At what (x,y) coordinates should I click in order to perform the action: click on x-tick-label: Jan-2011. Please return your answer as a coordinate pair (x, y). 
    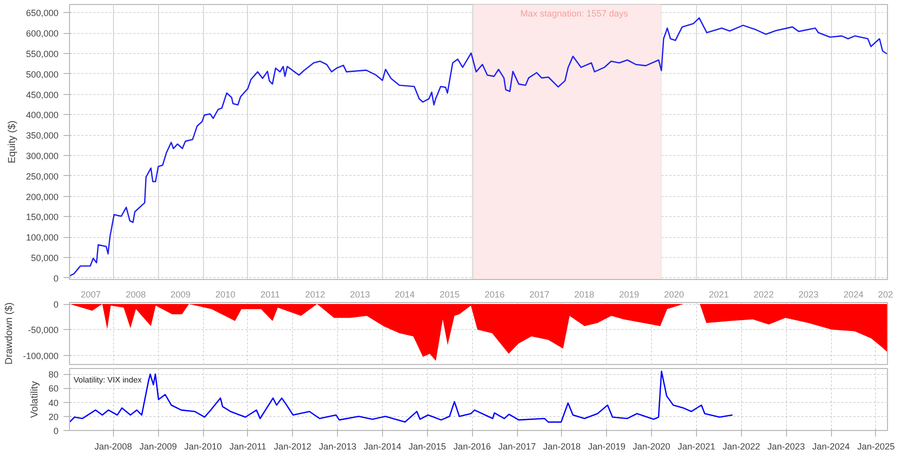
    Looking at the image, I should click on (247, 447).